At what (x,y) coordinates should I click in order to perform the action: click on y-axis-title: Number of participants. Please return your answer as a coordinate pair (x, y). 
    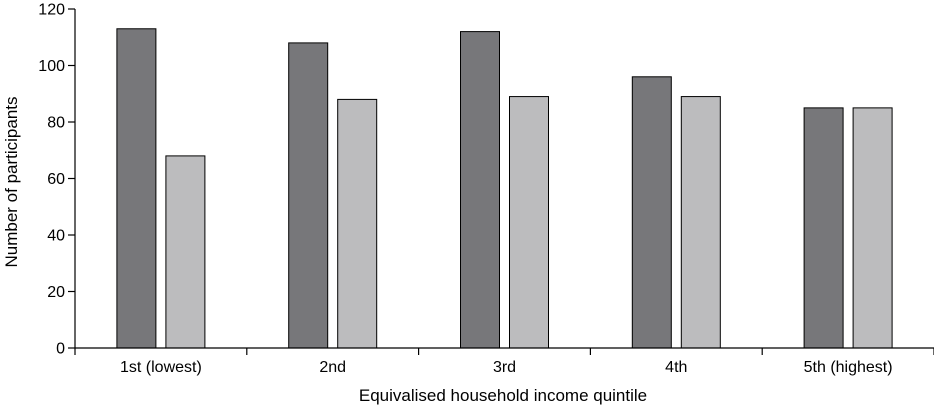
    Looking at the image, I should click on (11, 181).